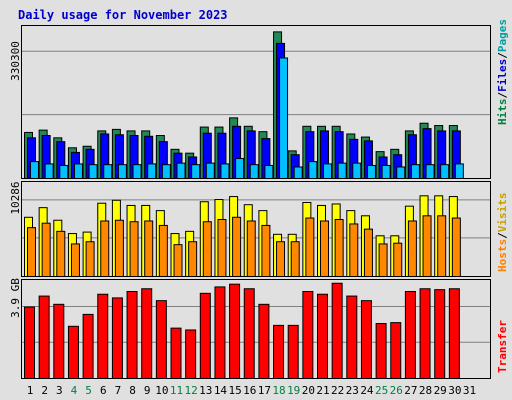  Describe the element at coordinates (440, 390) in the screenshot. I see `x-label-day-29: 29` at that location.